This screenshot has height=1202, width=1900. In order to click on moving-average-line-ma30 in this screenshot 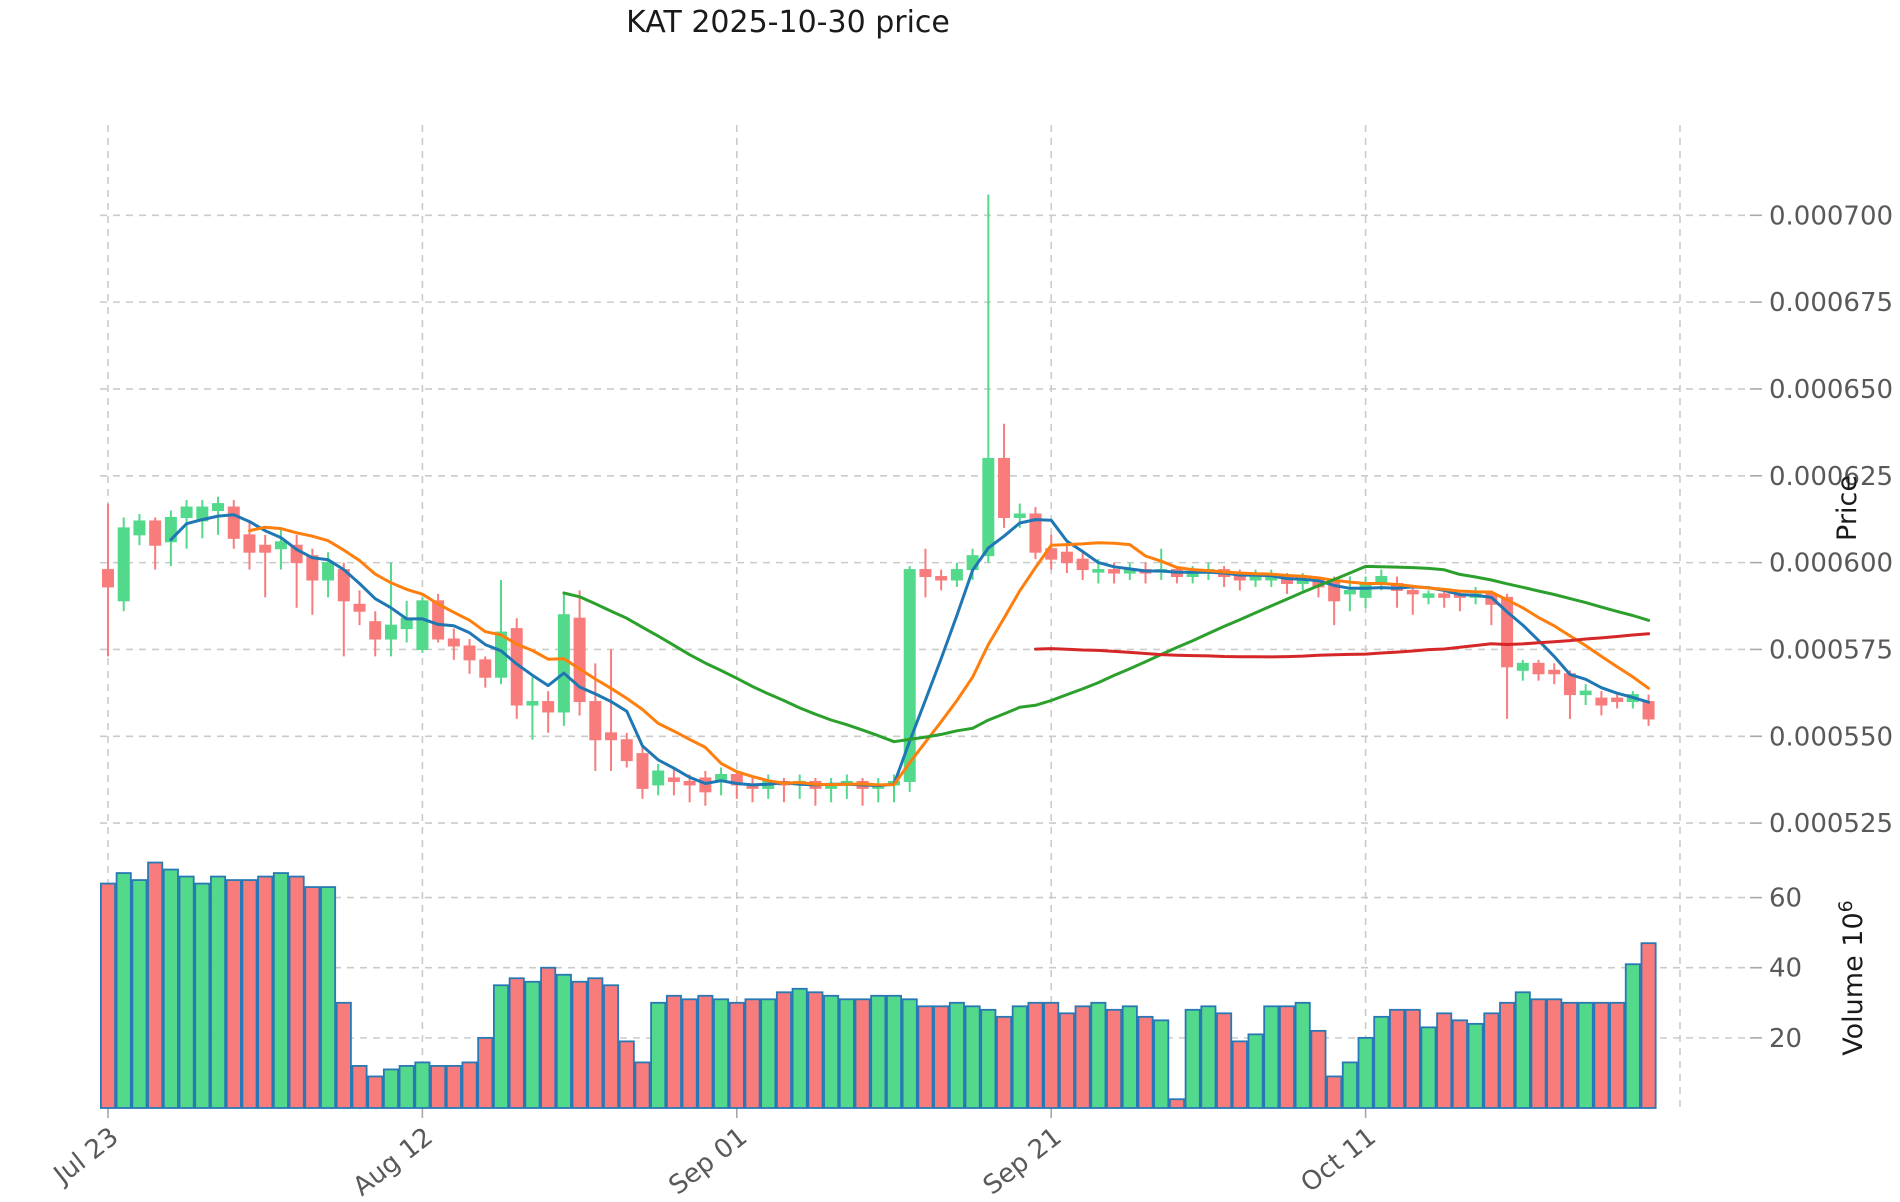, I will do `click(1106, 654)`.